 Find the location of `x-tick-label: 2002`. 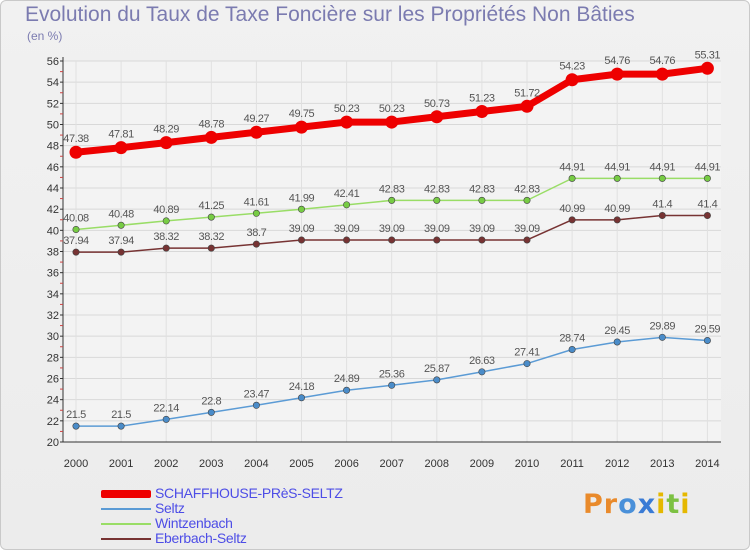

x-tick-label: 2002 is located at coordinates (166, 464).